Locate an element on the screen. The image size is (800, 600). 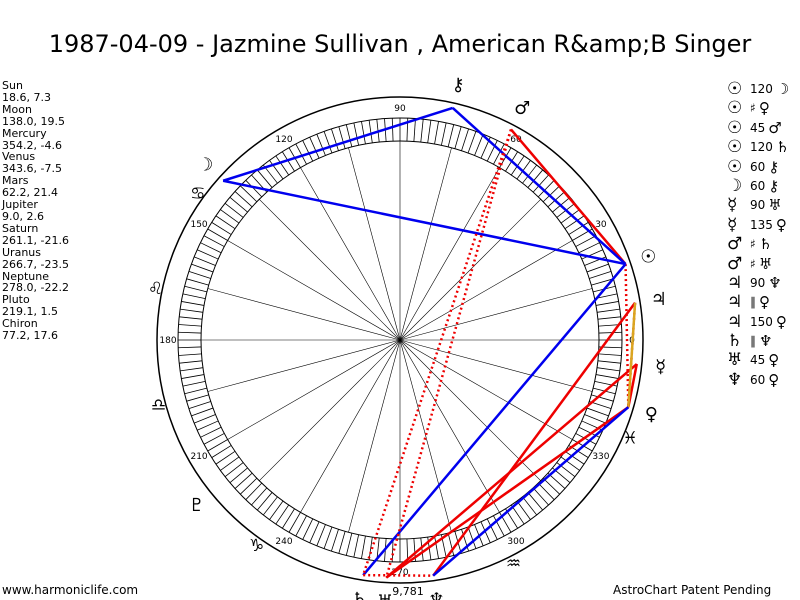
degree-label: 60 is located at coordinates (516, 140).